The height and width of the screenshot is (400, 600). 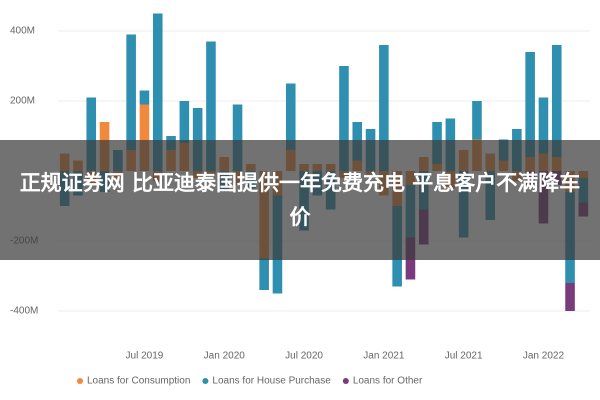 I want to click on headline: 正规证券网 比亚迪泰国提供一年免费充电 平息客户不满降车价, so click(x=300, y=200).